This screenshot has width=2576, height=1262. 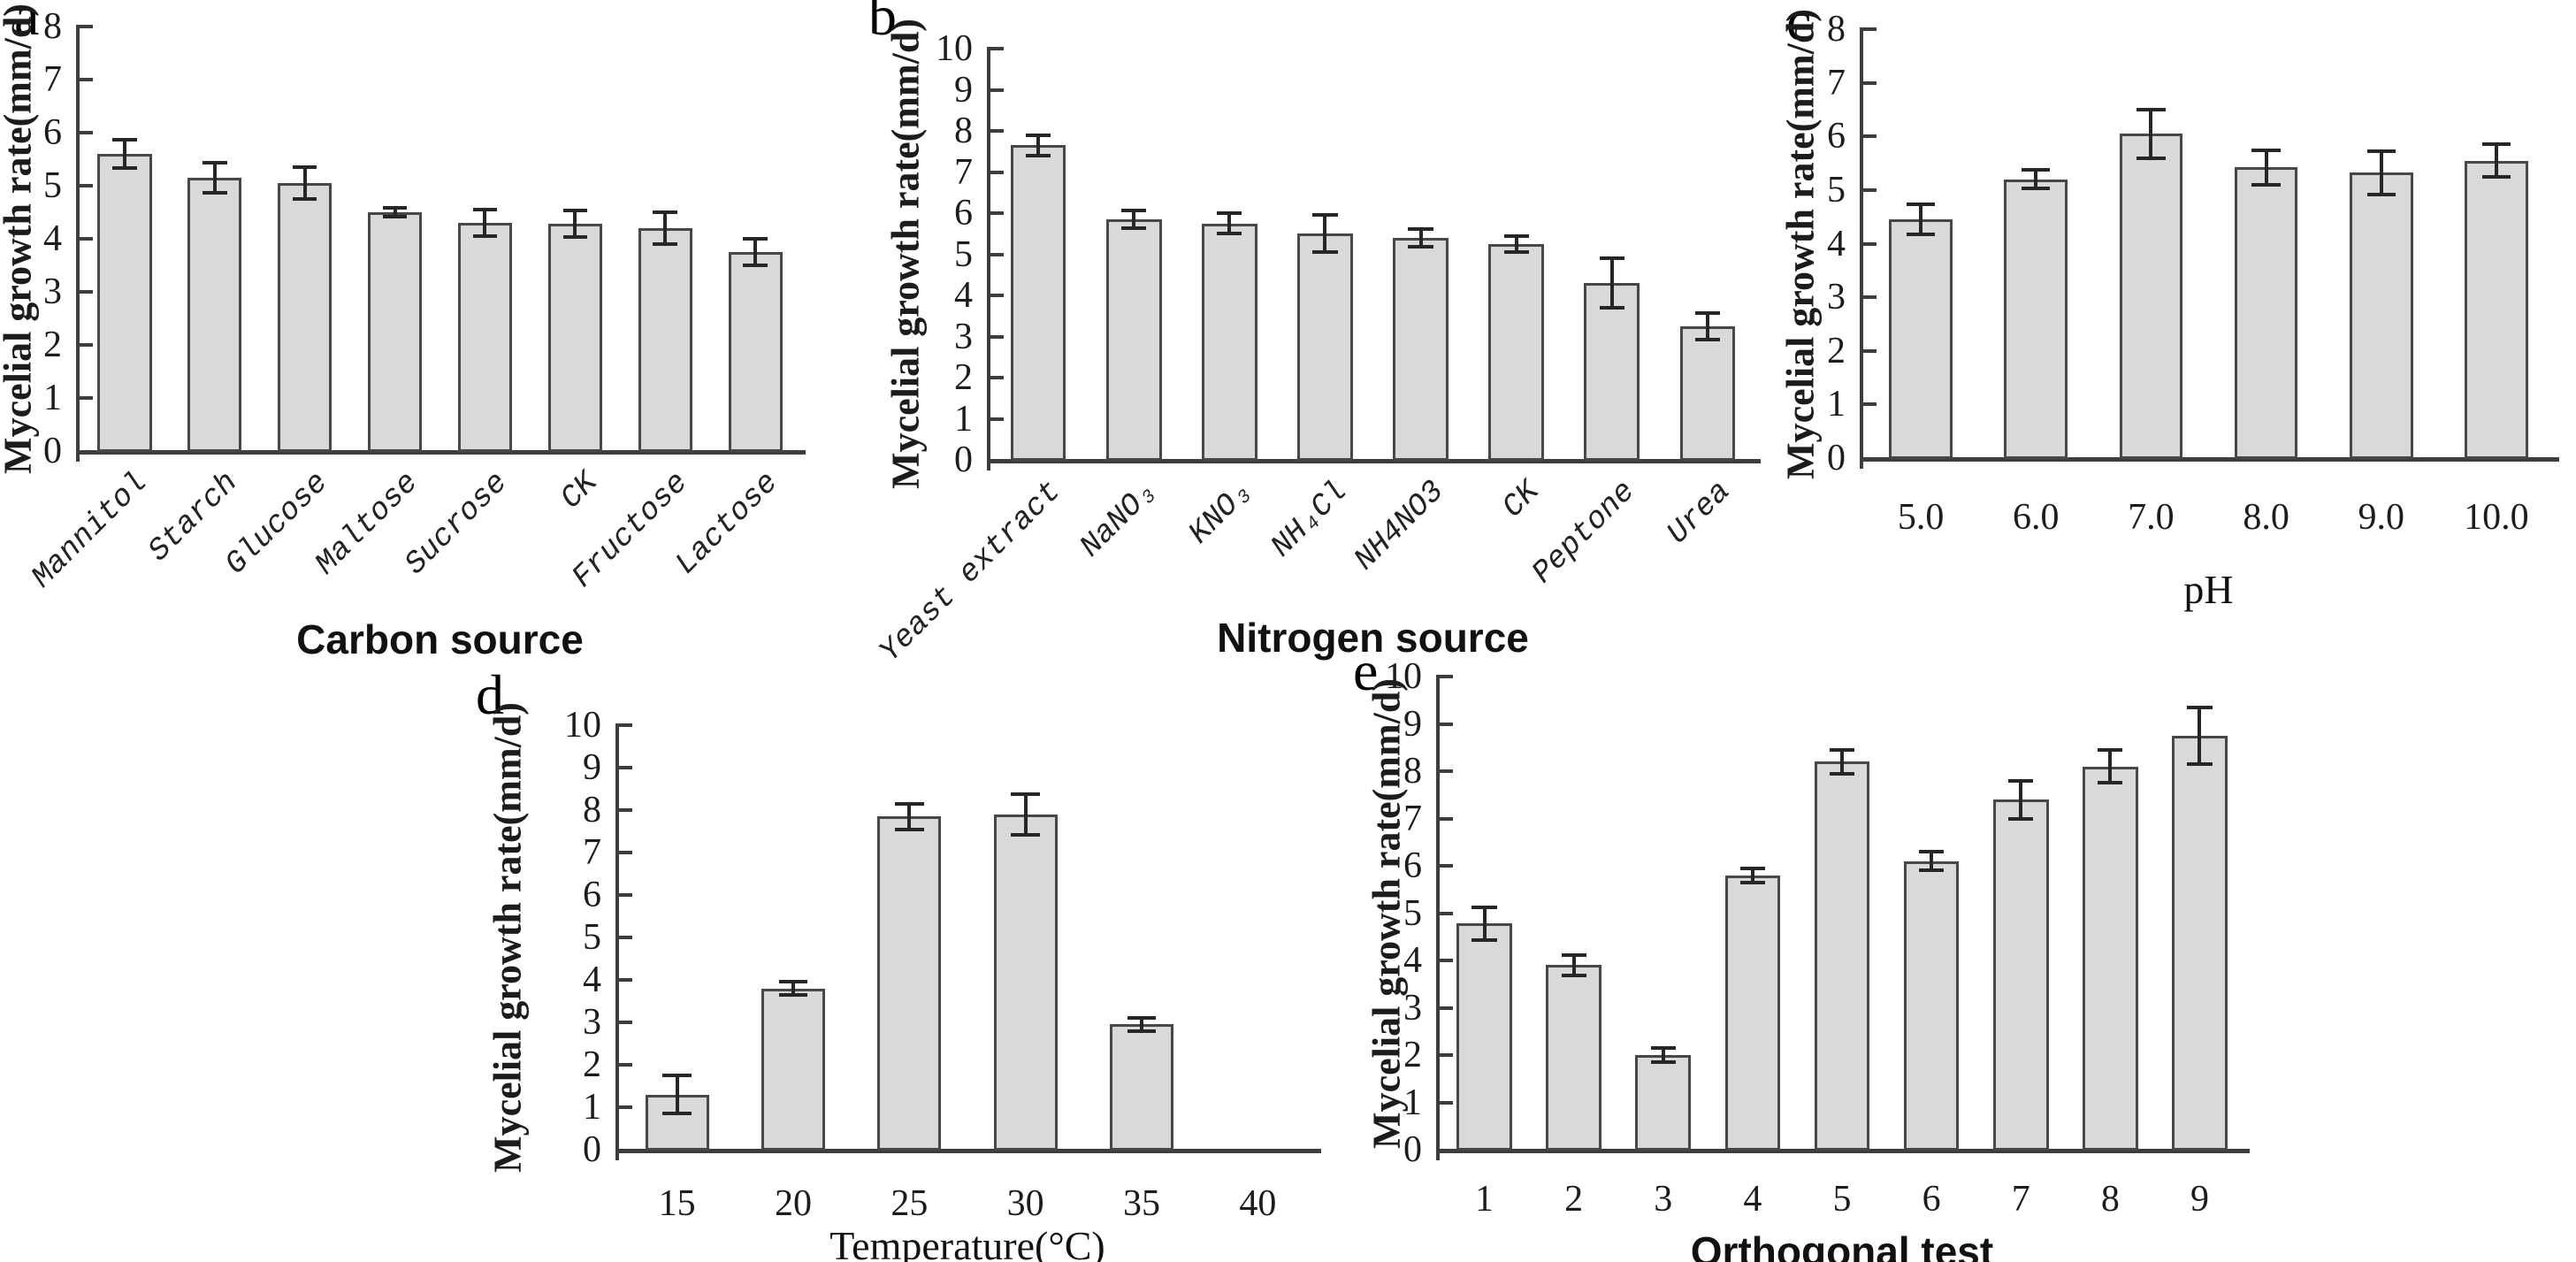 What do you see at coordinates (2037, 517) in the screenshot?
I see `x-tick-label: 6.0` at bounding box center [2037, 517].